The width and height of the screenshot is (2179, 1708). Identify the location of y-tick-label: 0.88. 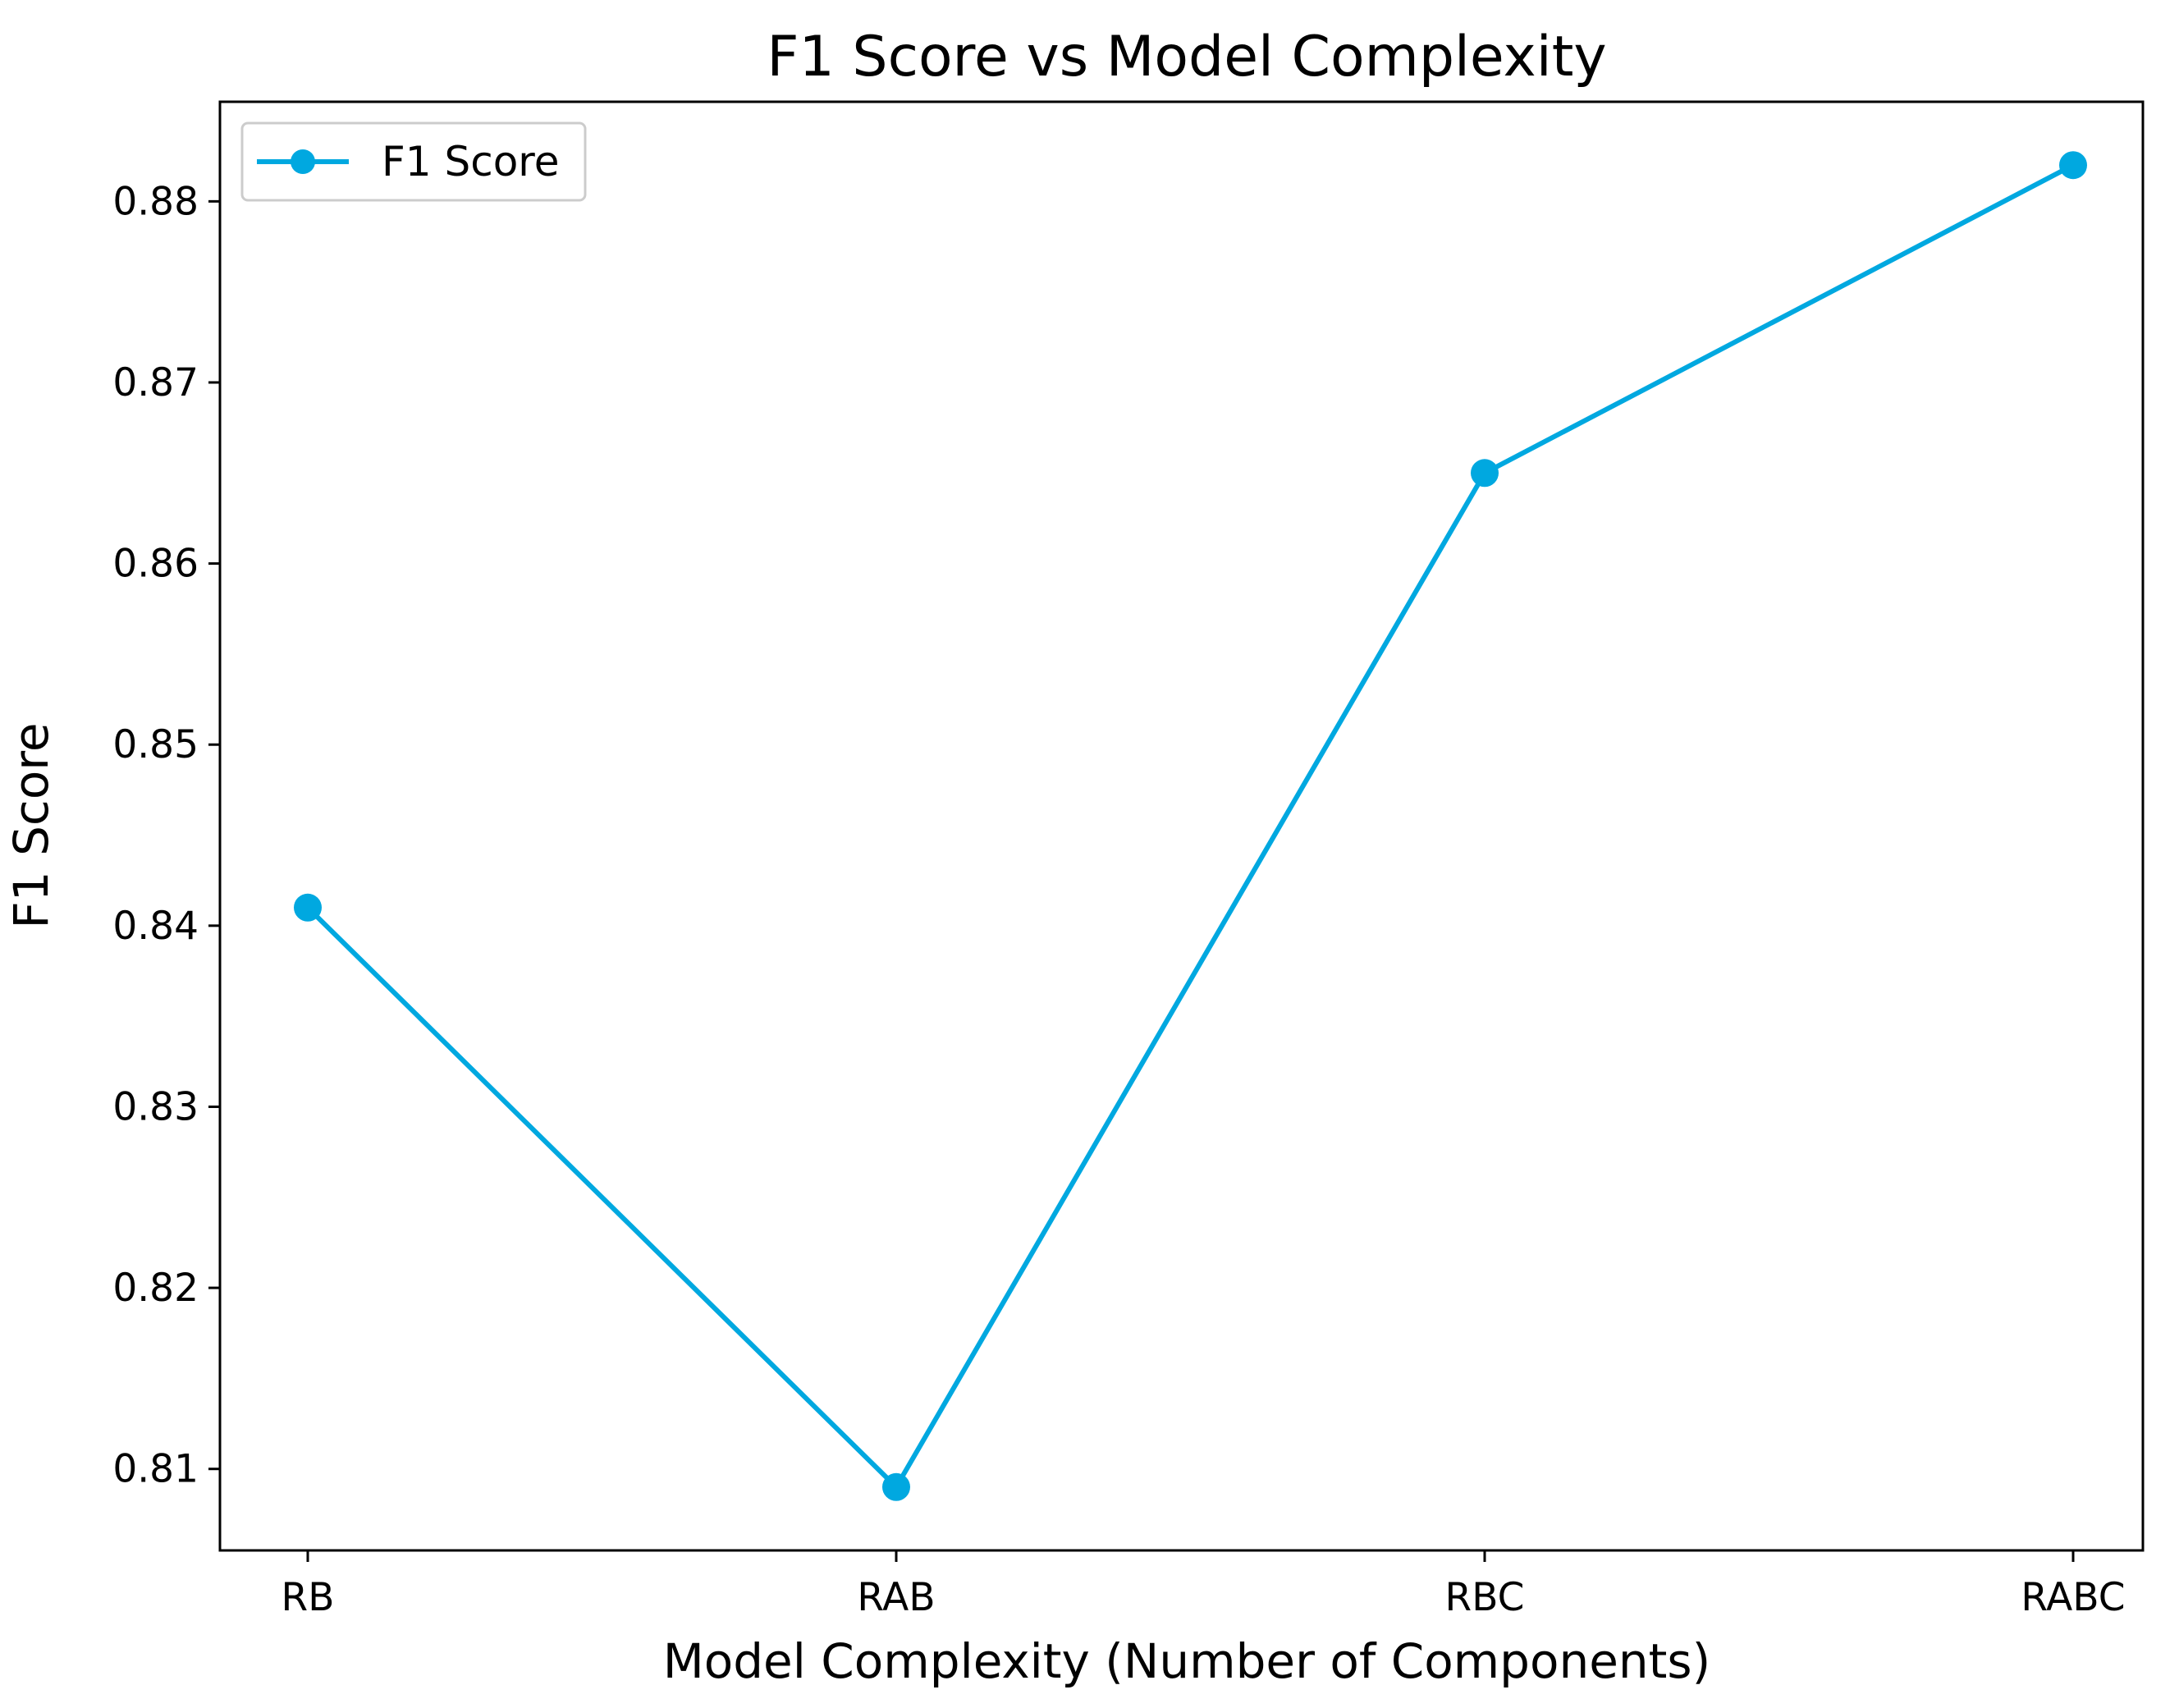
(156, 202).